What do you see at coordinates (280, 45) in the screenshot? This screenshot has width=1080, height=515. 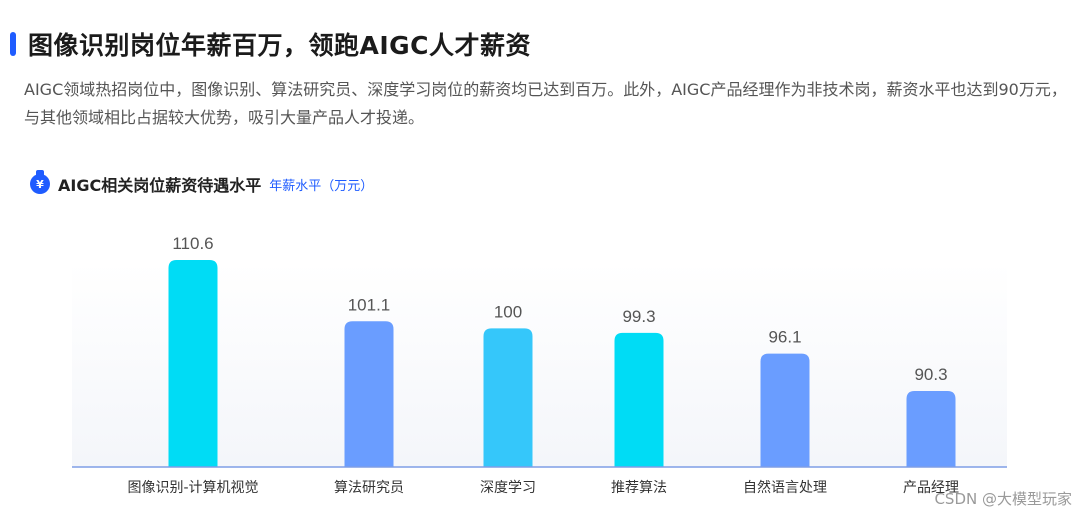 I see `page-title: 图像识别岗位年薪百万，领跑AIGC人才薪资` at bounding box center [280, 45].